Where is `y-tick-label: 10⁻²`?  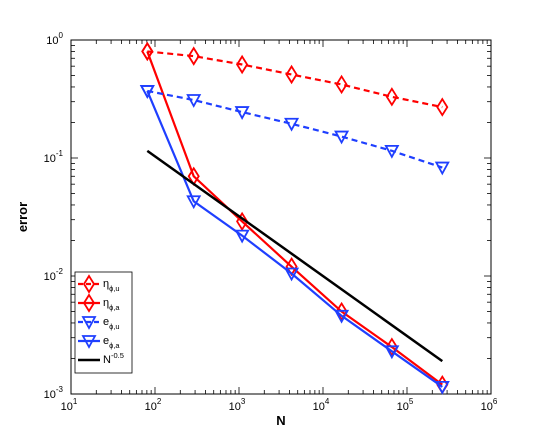
y-tick-label: 10⁻² is located at coordinates (54, 275).